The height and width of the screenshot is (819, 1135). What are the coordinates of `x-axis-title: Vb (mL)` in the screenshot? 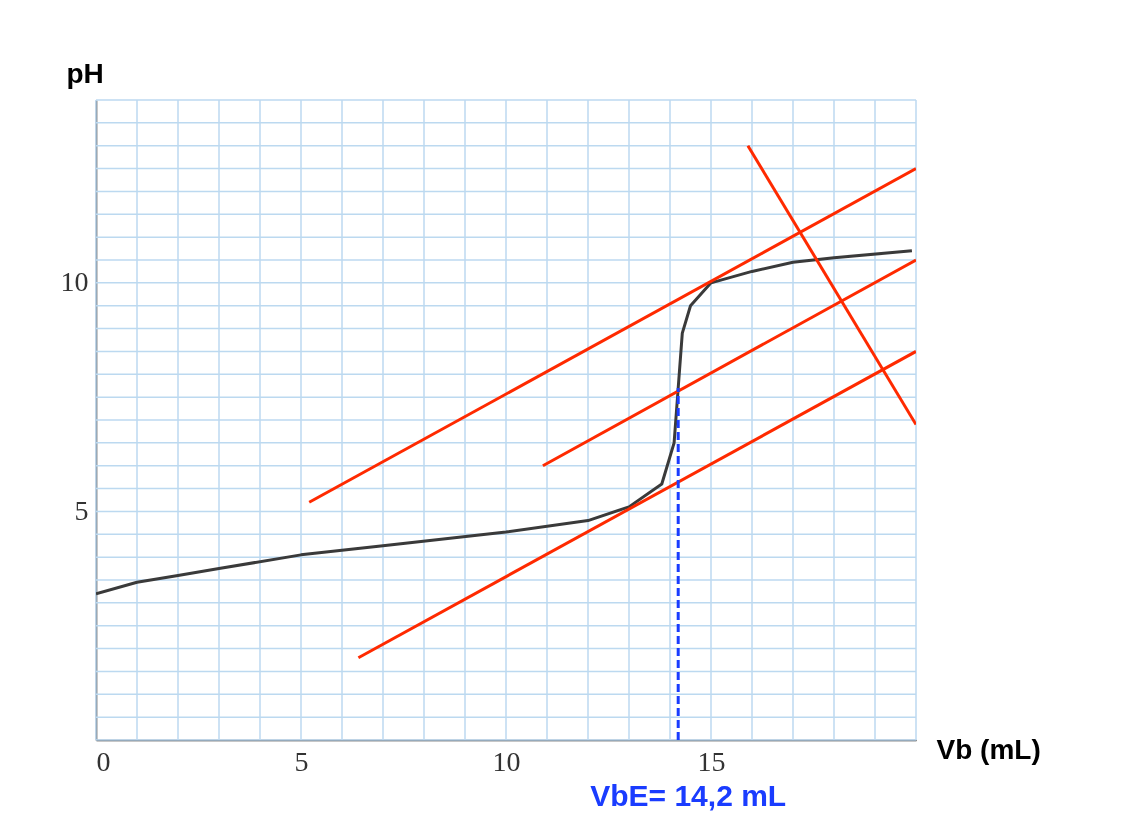 It's located at (988, 749).